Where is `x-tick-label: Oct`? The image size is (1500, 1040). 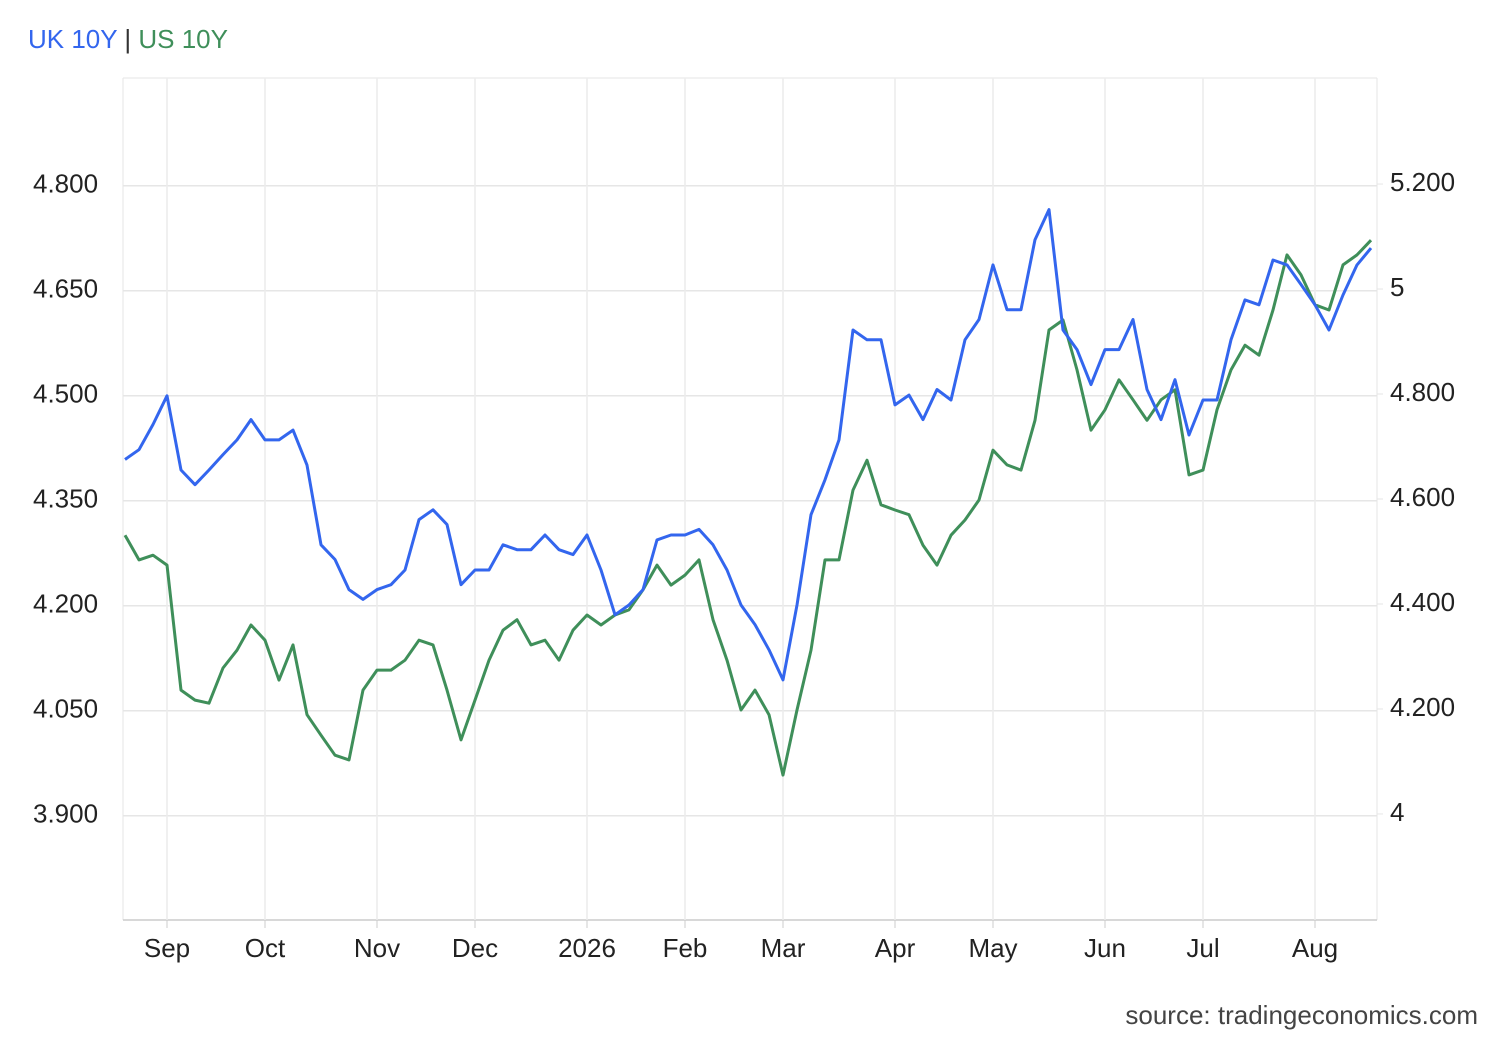 x-tick-label: Oct is located at coordinates (265, 948).